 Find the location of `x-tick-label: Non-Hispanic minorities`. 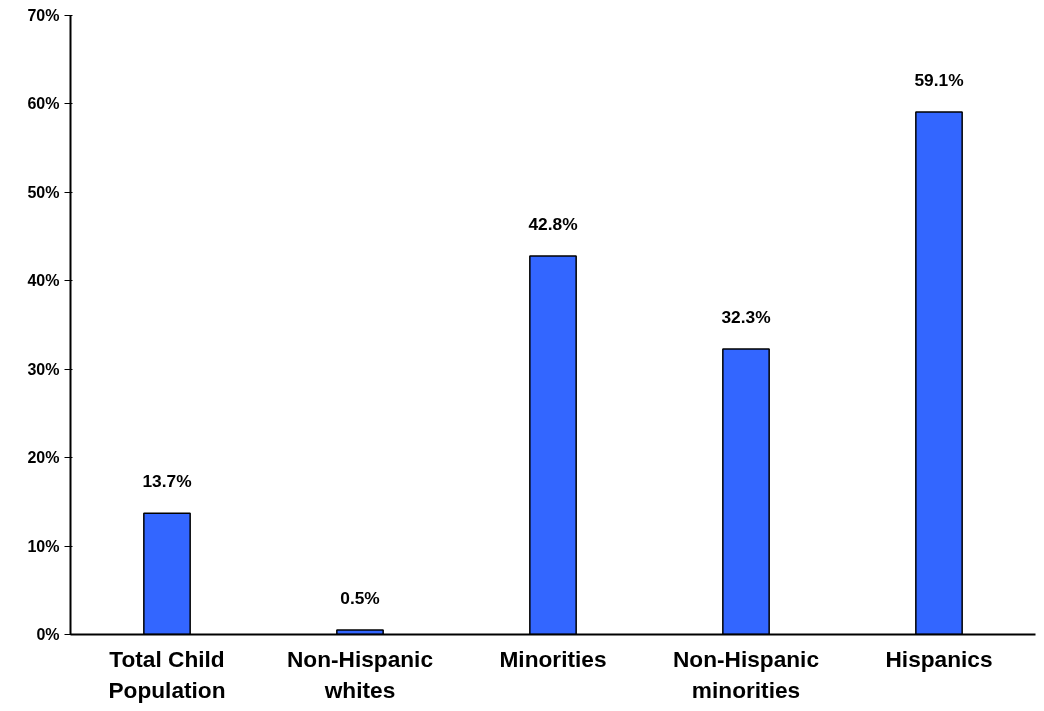

x-tick-label: Non-Hispanic minorities is located at coordinates (746, 674).